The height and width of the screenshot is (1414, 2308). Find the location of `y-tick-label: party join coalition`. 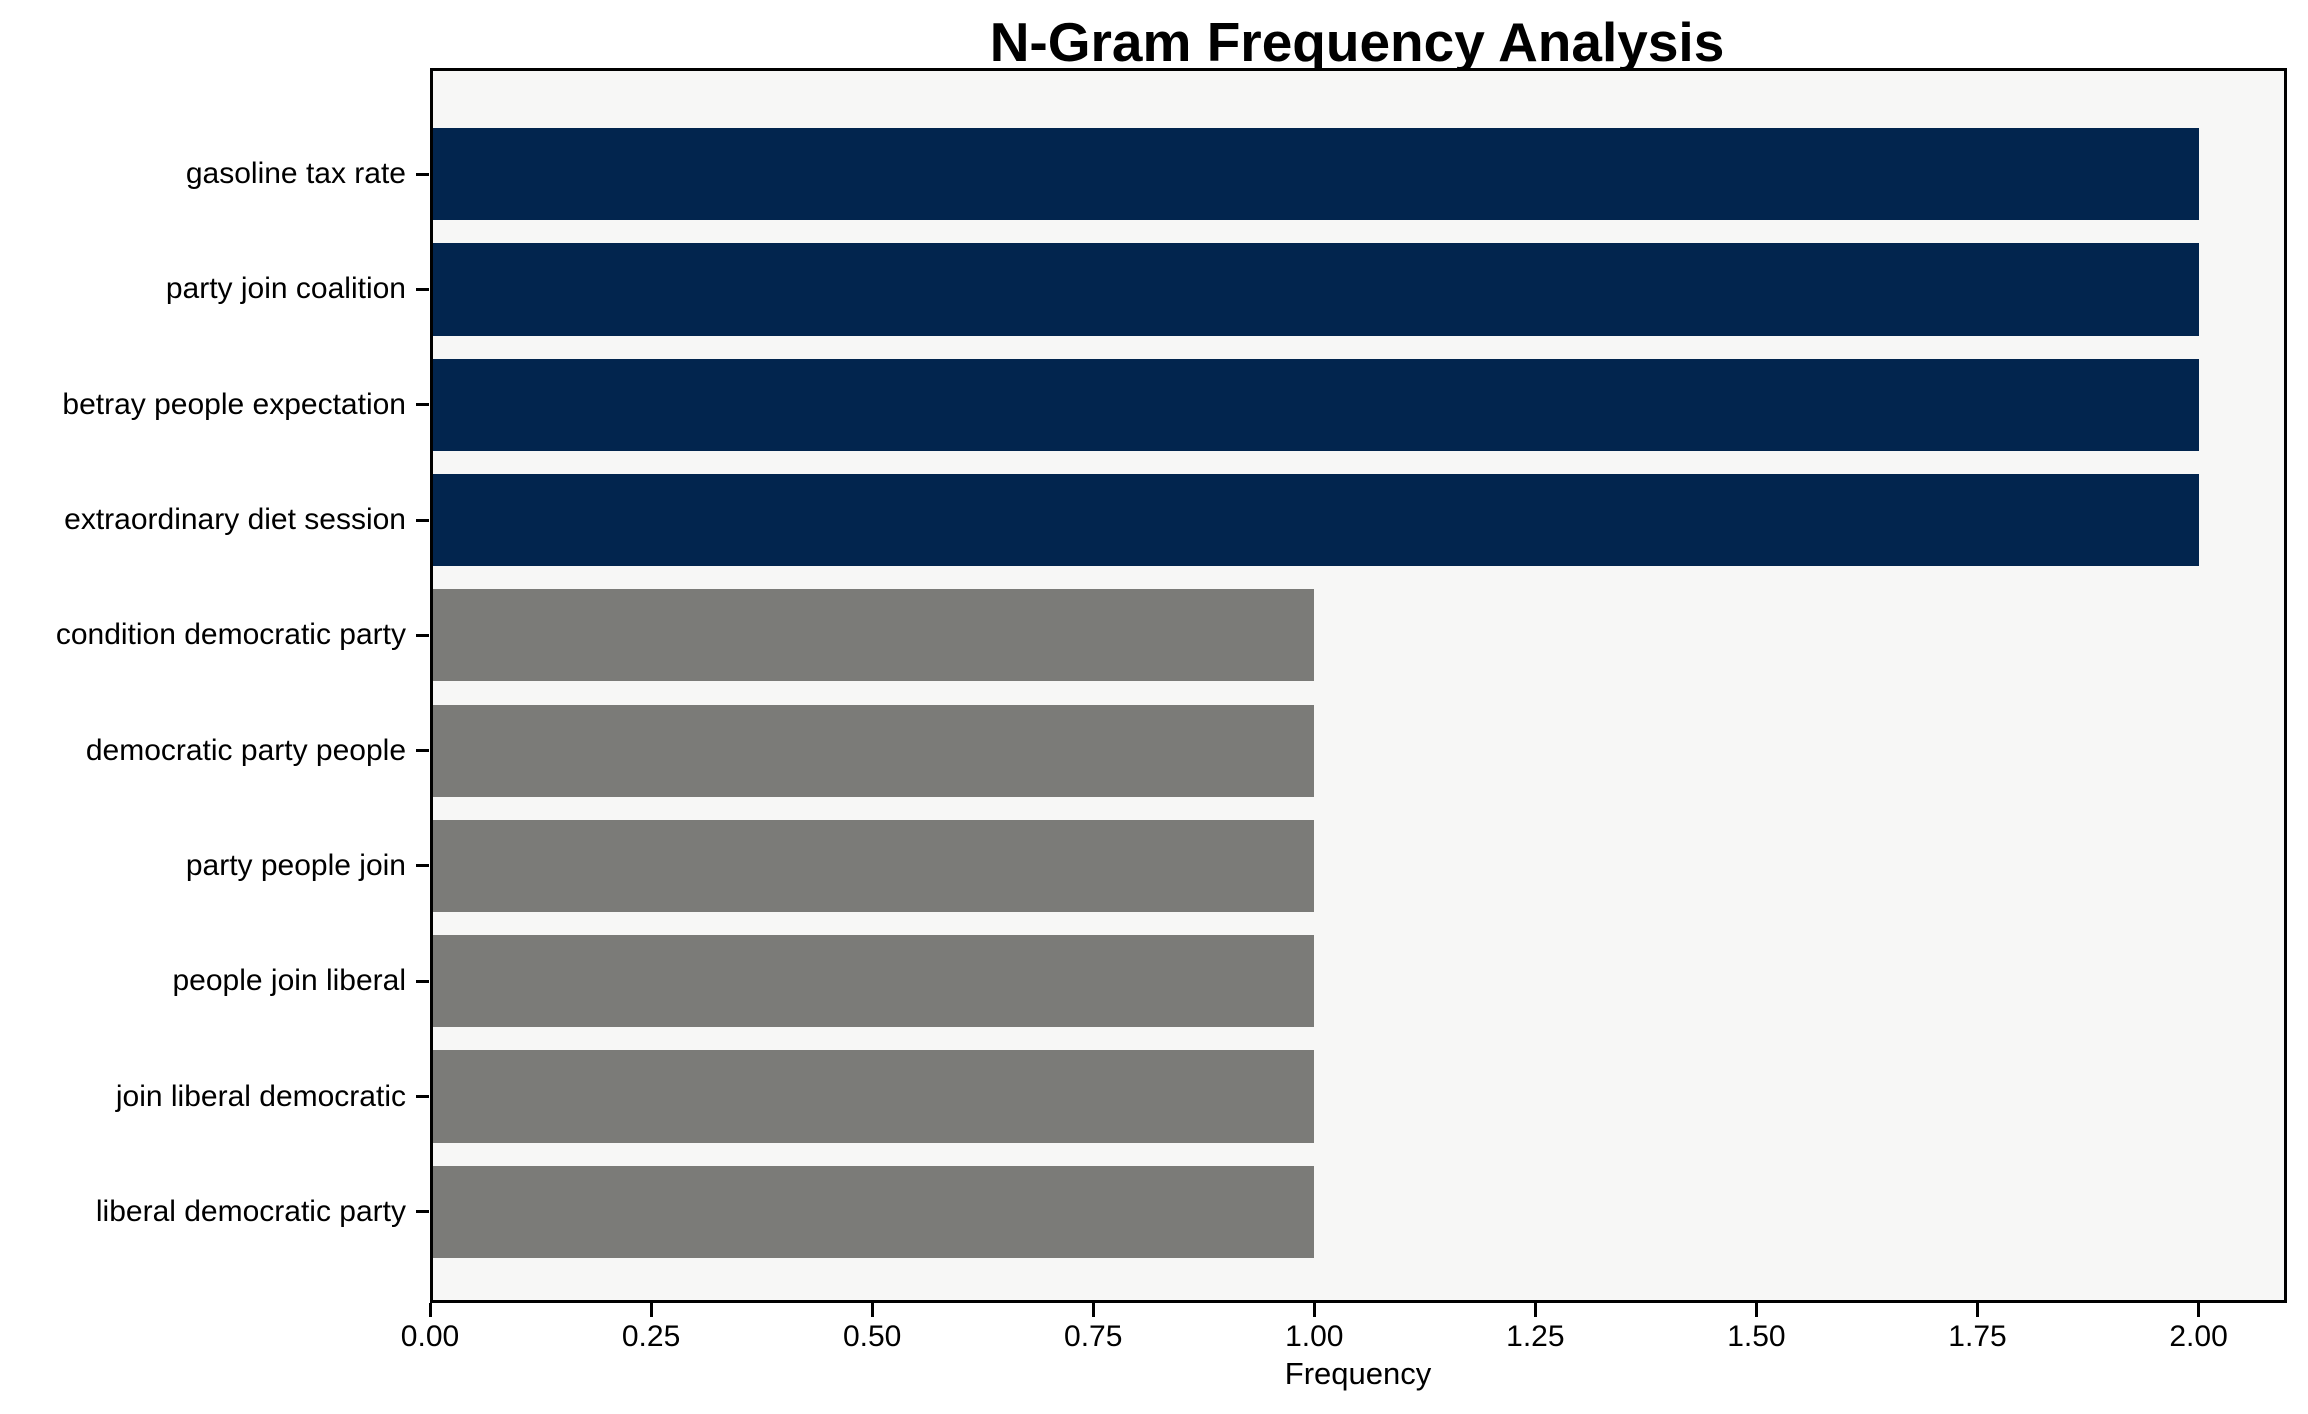

y-tick-label: party join coalition is located at coordinates (285, 289).